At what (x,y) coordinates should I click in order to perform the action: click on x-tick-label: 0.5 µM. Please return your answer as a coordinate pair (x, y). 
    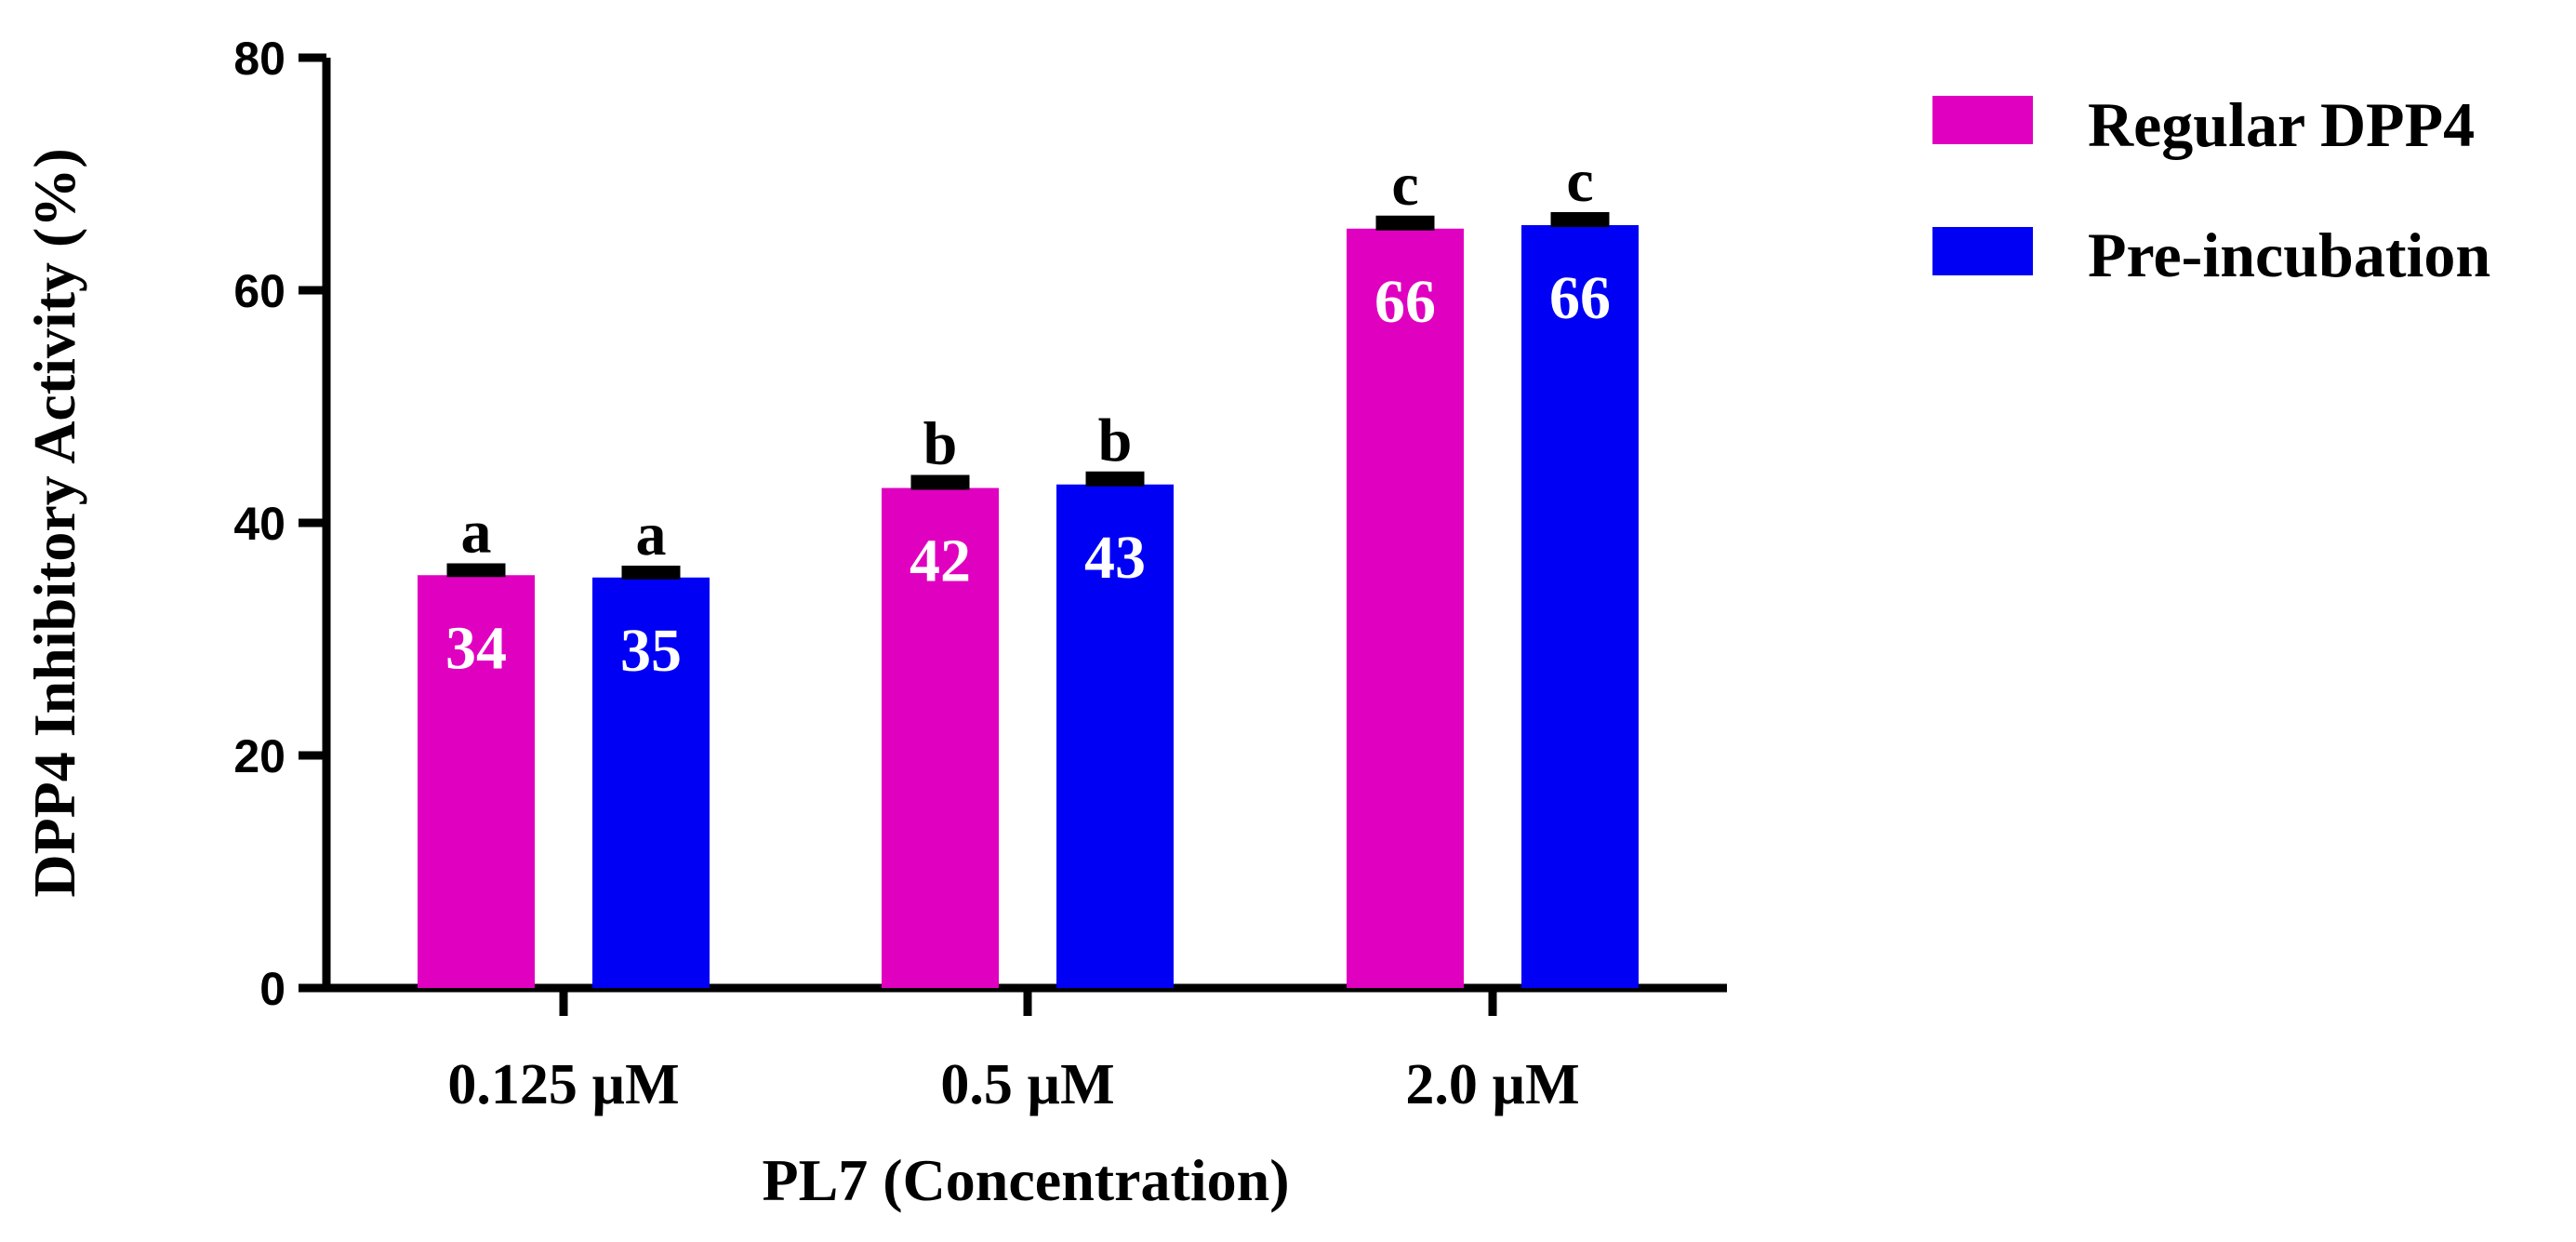
    Looking at the image, I should click on (1027, 1084).